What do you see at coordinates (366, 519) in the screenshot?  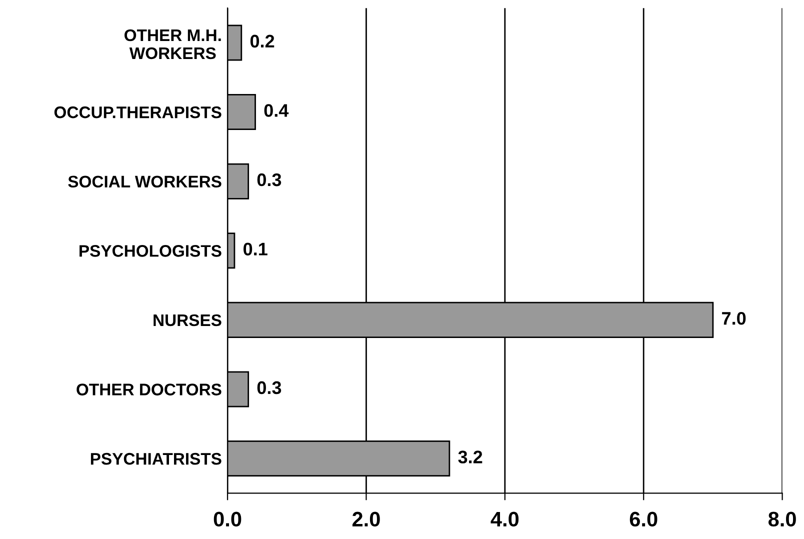 I see `x-tick-label: 2.0` at bounding box center [366, 519].